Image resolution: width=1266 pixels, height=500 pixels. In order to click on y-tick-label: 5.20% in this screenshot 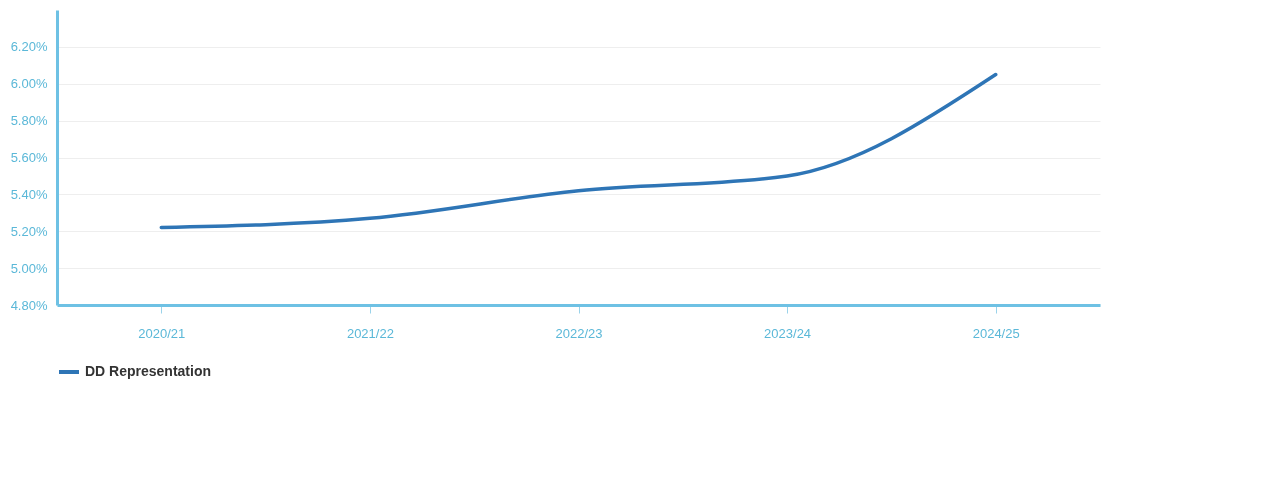, I will do `click(29, 231)`.